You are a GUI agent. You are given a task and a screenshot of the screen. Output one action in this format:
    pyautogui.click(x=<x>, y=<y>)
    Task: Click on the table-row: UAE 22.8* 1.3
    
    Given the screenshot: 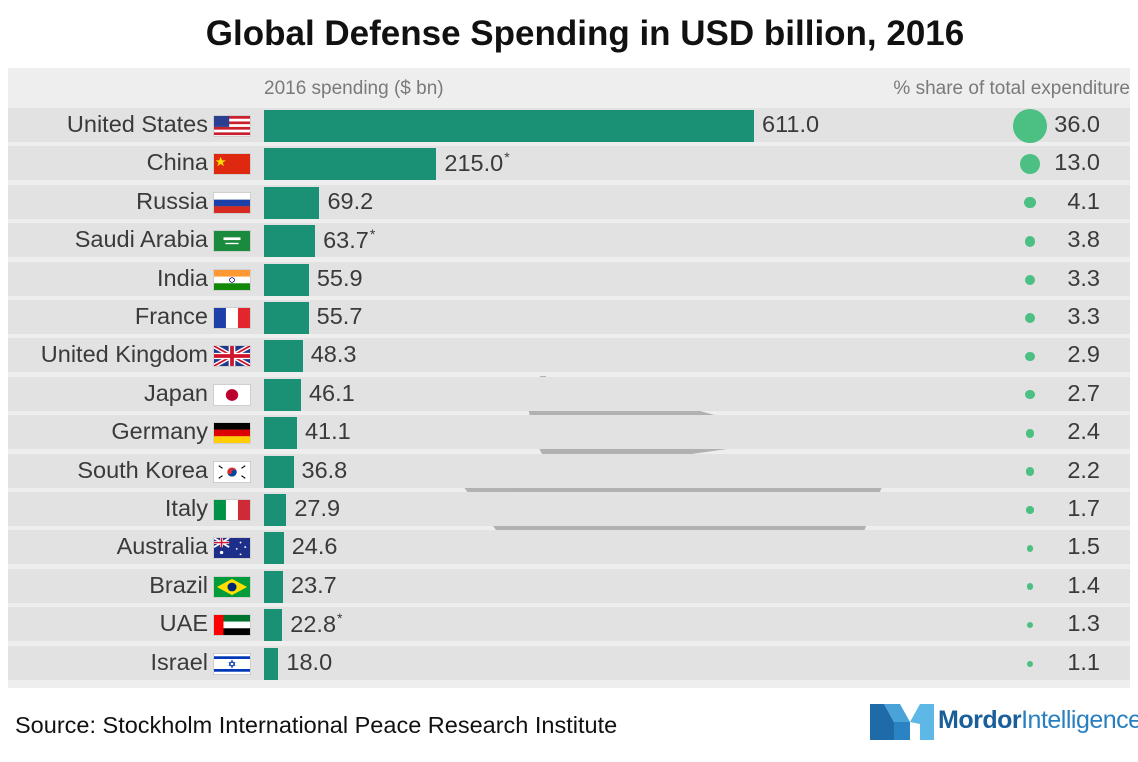 What is the action you would take?
    pyautogui.click(x=569, y=624)
    